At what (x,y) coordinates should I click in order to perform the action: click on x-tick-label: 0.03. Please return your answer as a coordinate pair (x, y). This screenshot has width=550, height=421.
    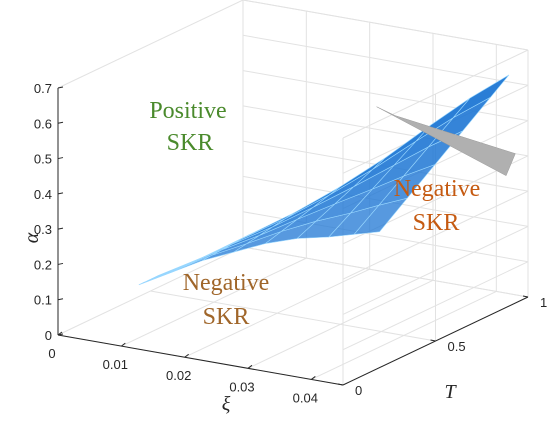
    Looking at the image, I should click on (241, 386).